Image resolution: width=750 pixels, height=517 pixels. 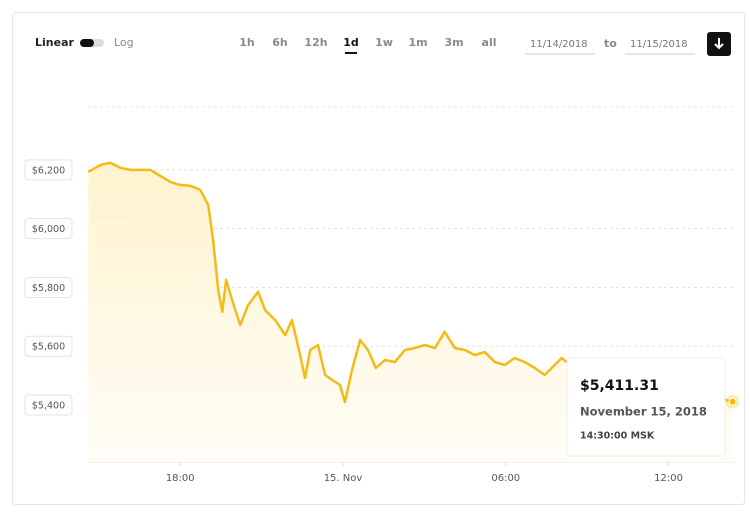 What do you see at coordinates (505, 478) in the screenshot?
I see `x-tick-label: 06:00` at bounding box center [505, 478].